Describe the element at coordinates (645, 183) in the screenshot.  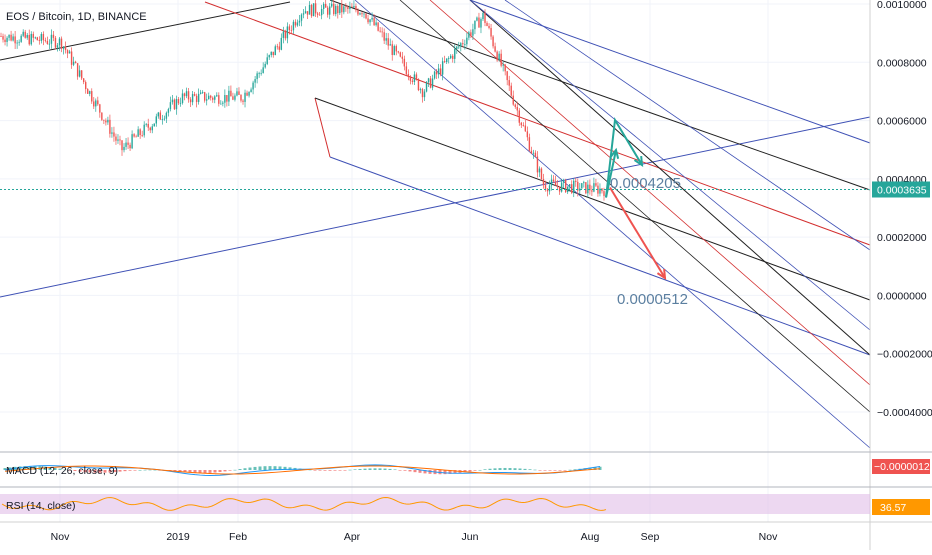
I see `target-up-label: 0.0004205` at that location.